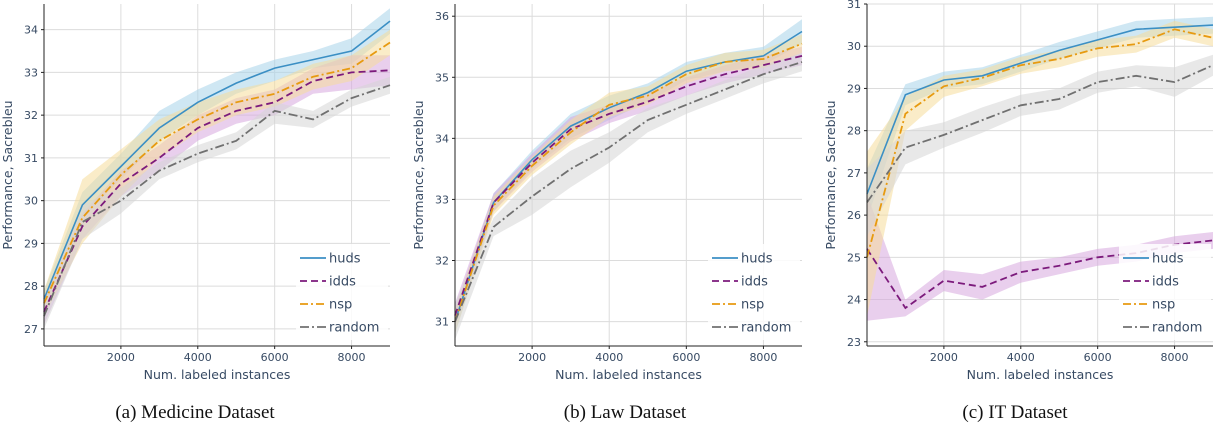 This screenshot has width=1220, height=426. I want to click on figure-caption: (a) Medicine Dataset, so click(195, 412).